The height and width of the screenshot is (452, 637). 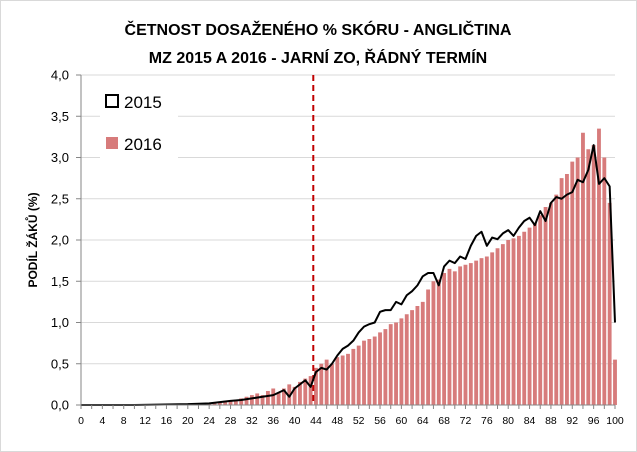 What do you see at coordinates (508, 421) in the screenshot?
I see `x-tick-label: 80` at bounding box center [508, 421].